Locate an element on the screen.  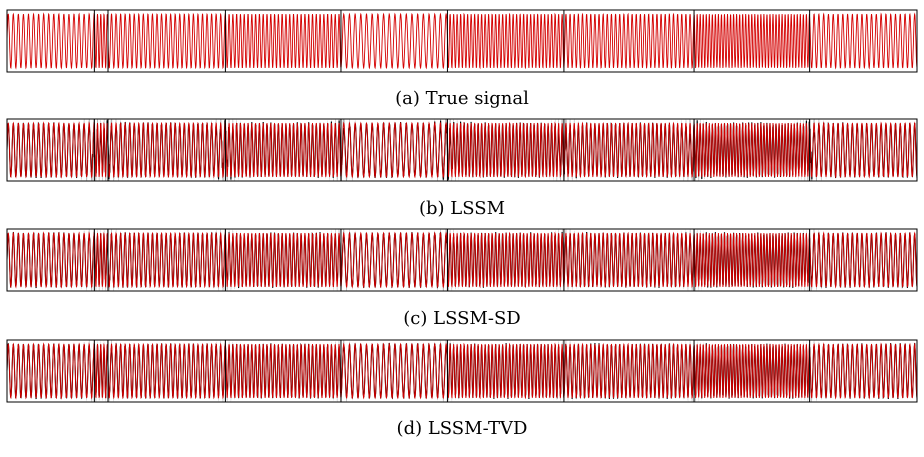
panel-3-caption: (c) LSSM-SD is located at coordinates (462, 318).